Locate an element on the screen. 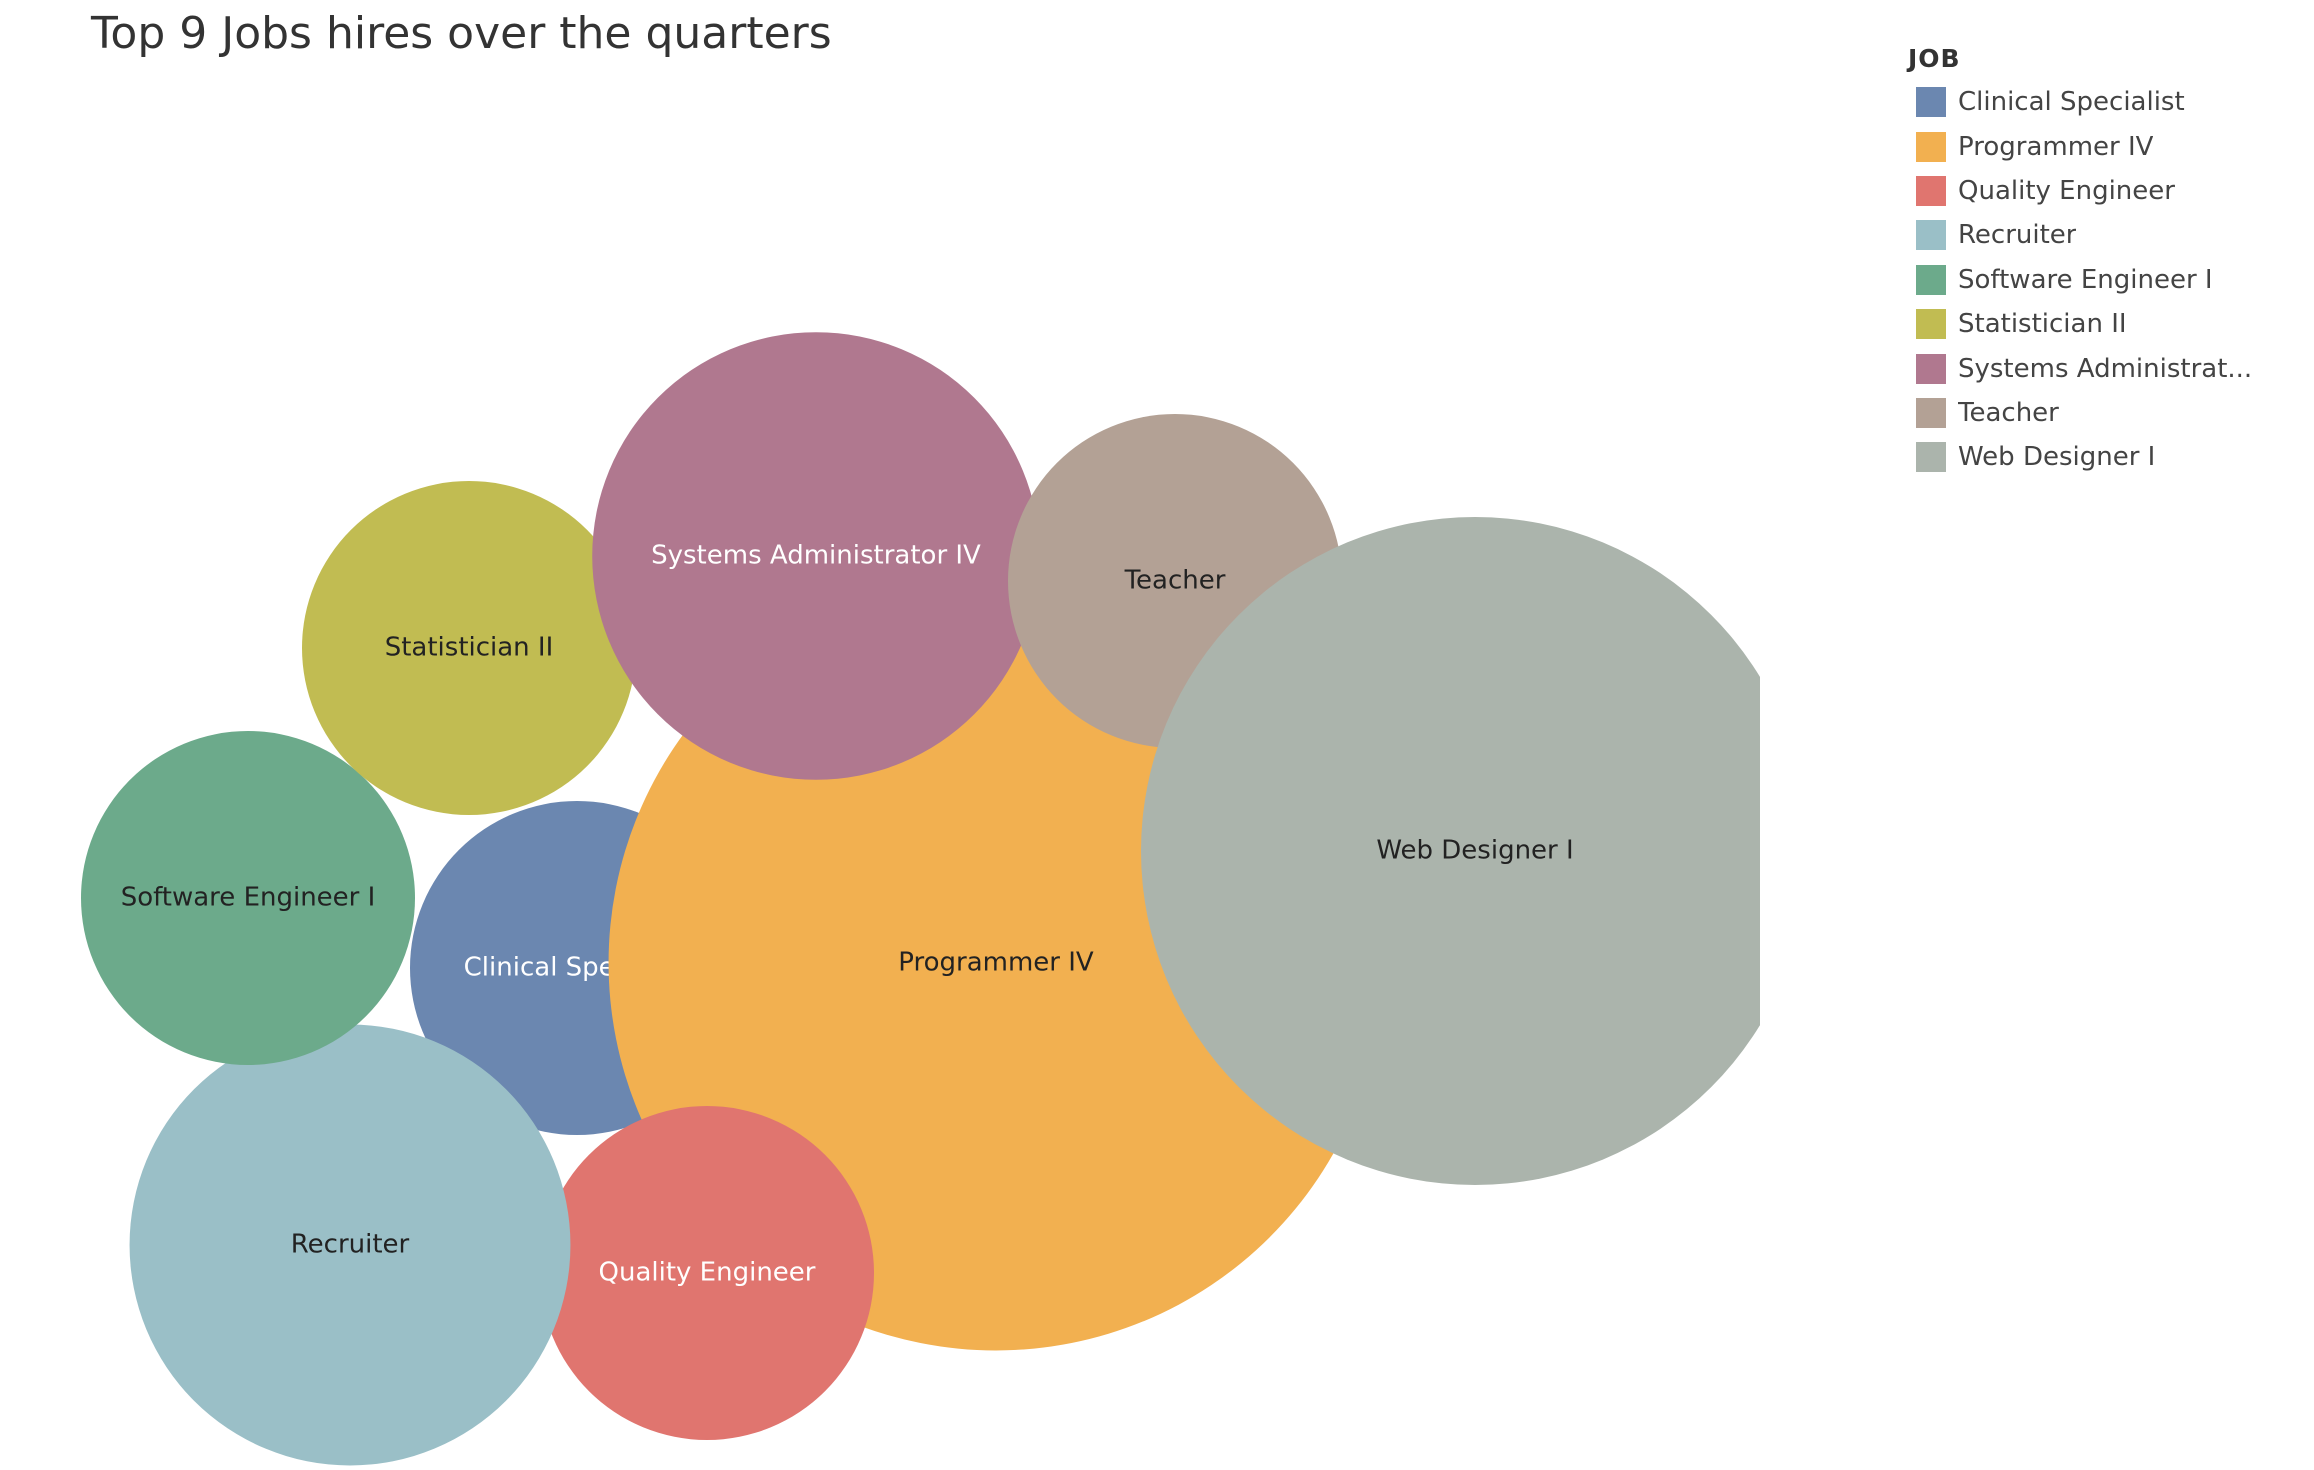  bubble-circle-systems-administrator-iv is located at coordinates (816, 556).